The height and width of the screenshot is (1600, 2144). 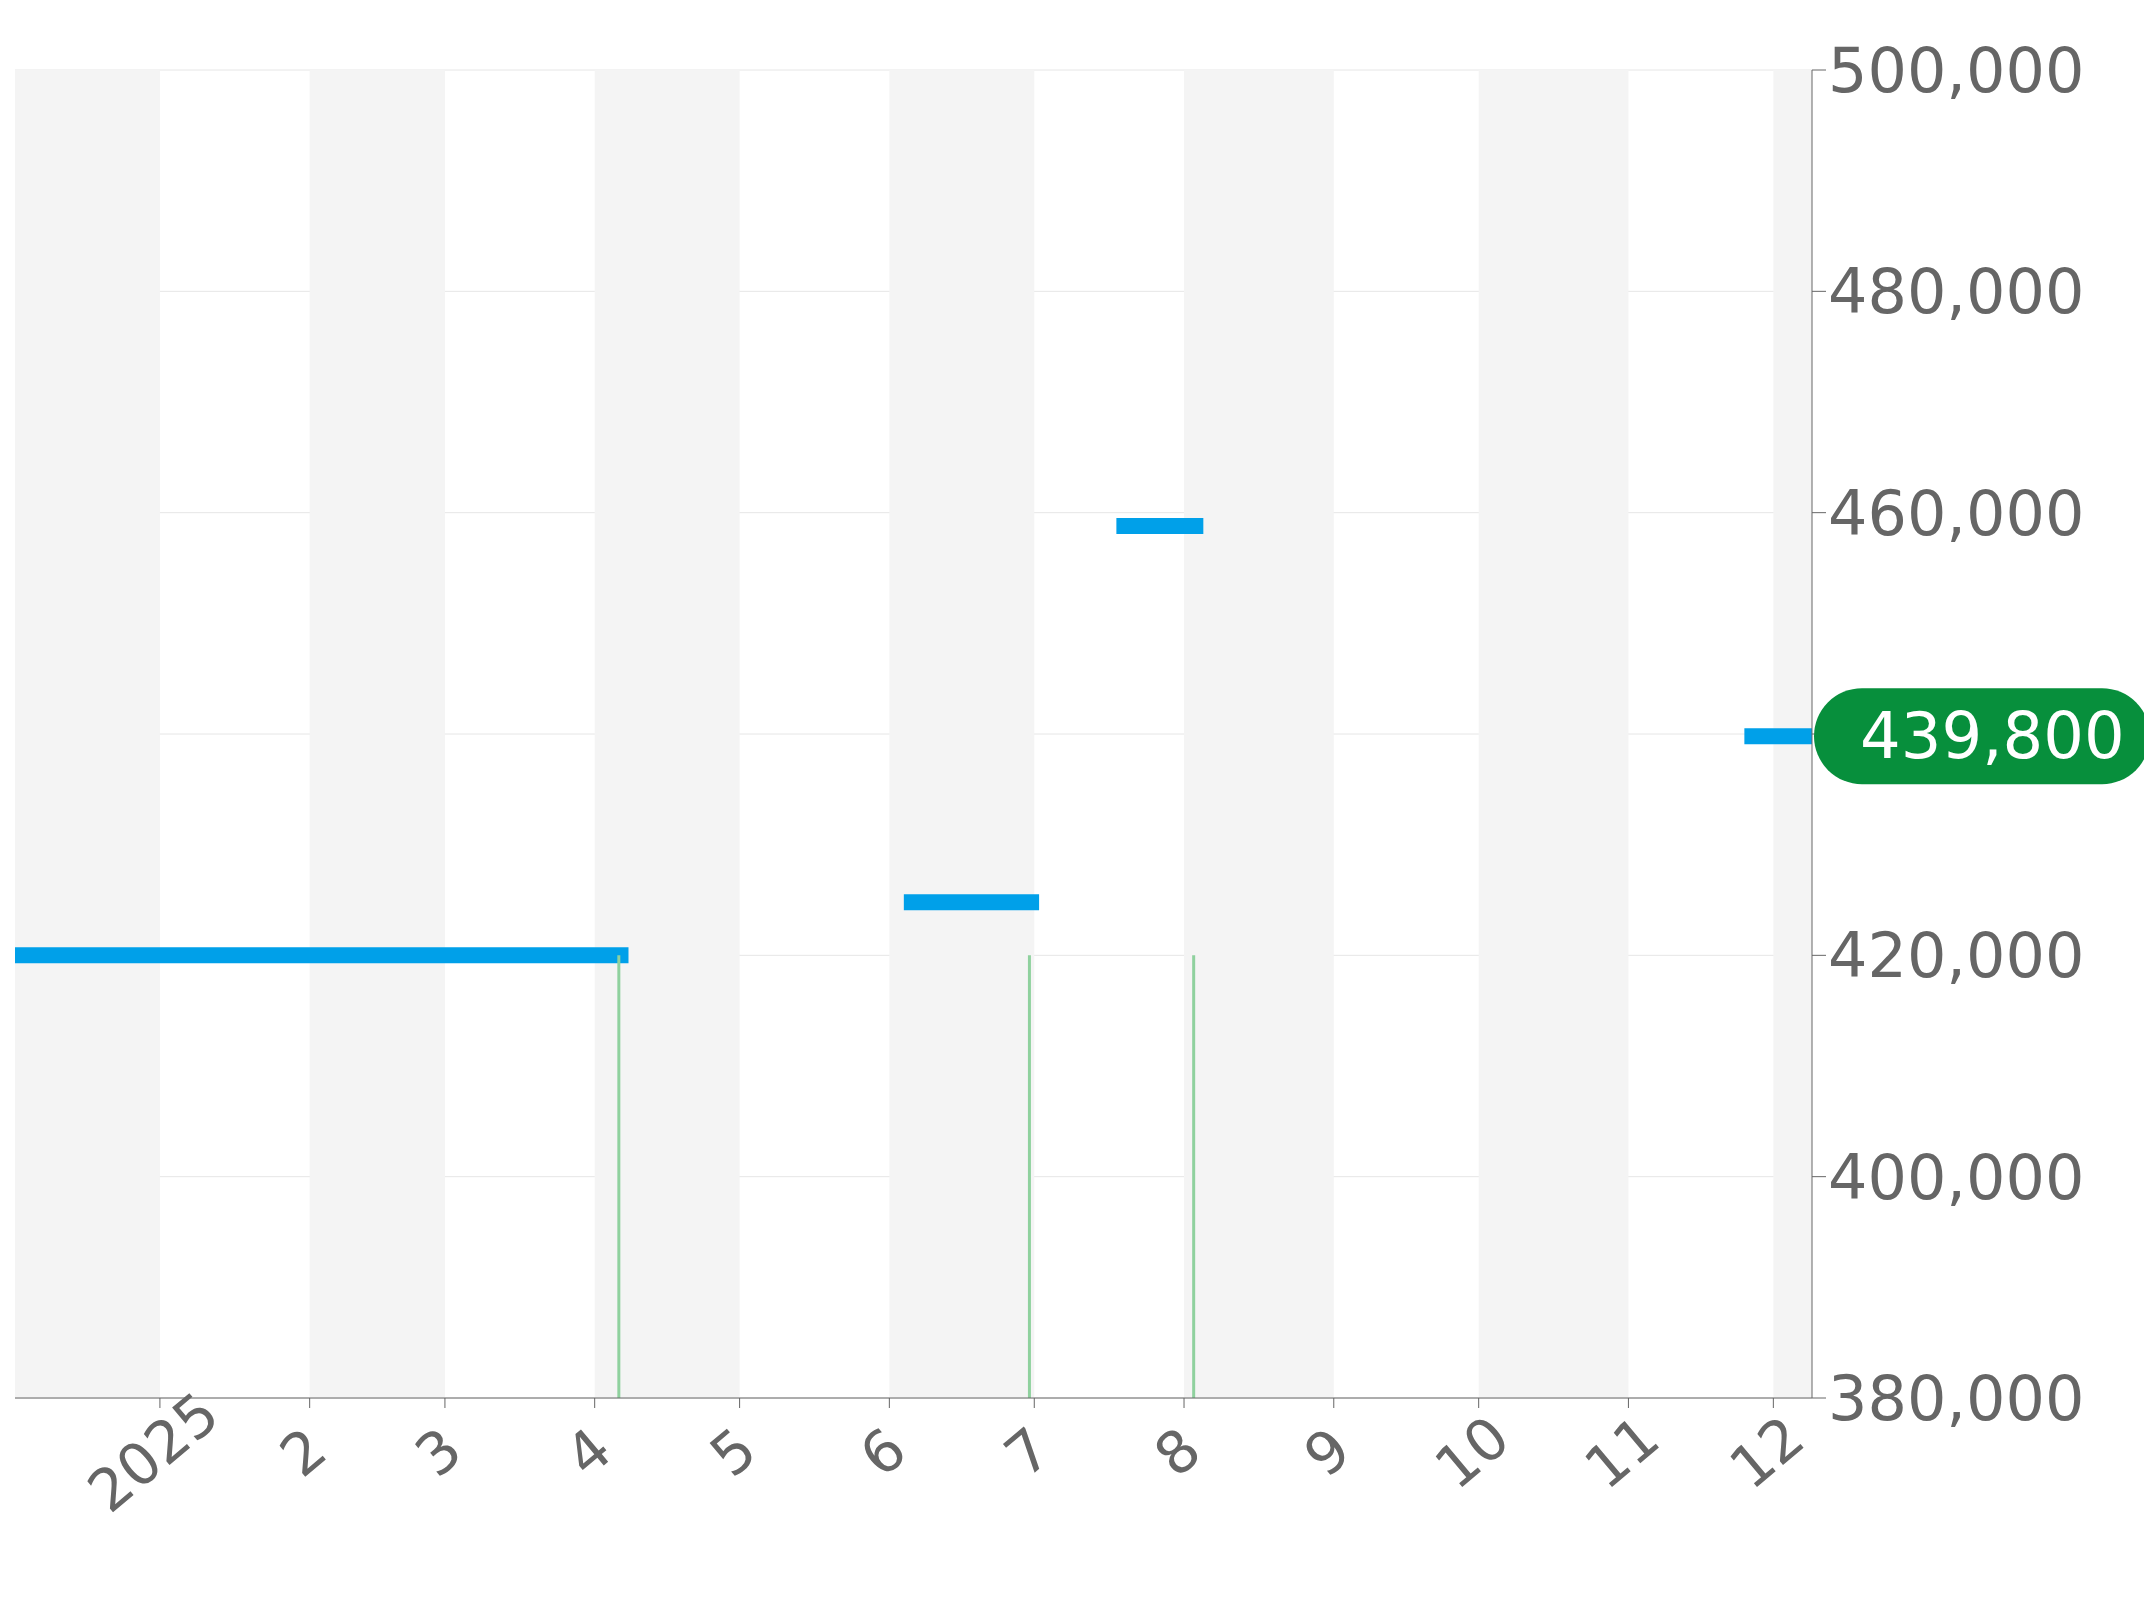 What do you see at coordinates (1027, 1452) in the screenshot?
I see `x-tick-label: 7` at bounding box center [1027, 1452].